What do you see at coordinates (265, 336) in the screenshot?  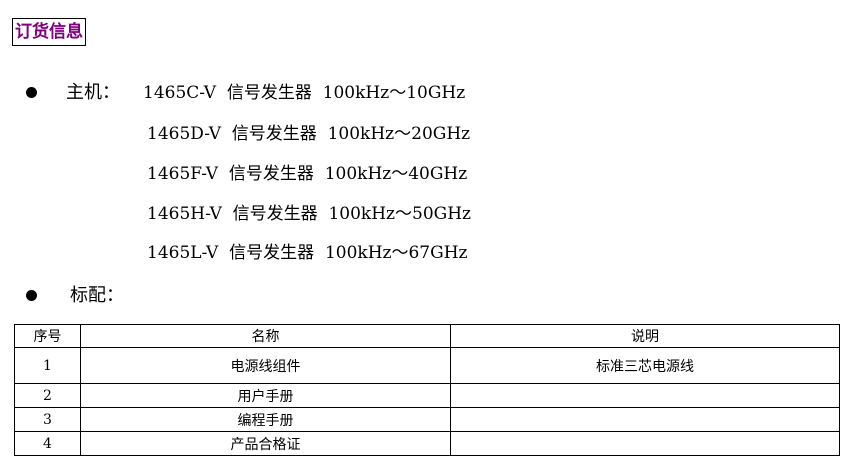 I see `header-name: 名称` at bounding box center [265, 336].